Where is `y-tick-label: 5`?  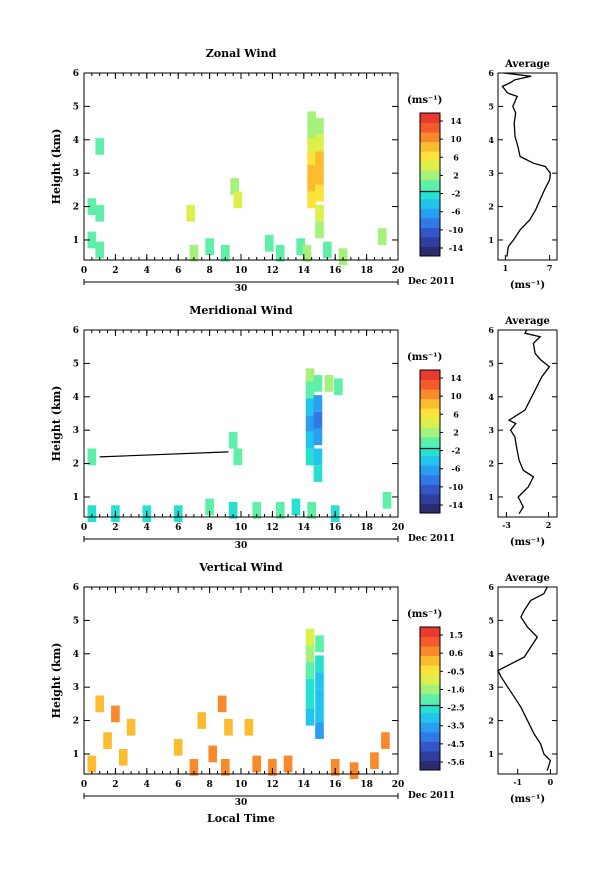 y-tick-label: 5 is located at coordinates (76, 107).